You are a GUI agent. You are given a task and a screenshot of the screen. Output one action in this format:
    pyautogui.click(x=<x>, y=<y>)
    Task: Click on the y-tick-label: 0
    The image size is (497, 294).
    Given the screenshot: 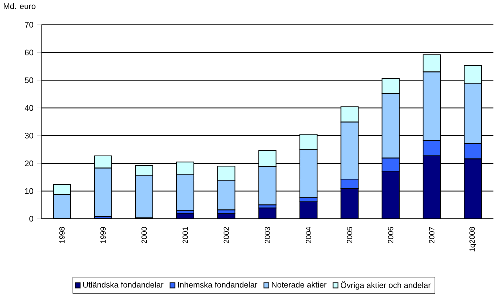 What is the action you would take?
    pyautogui.click(x=32, y=219)
    